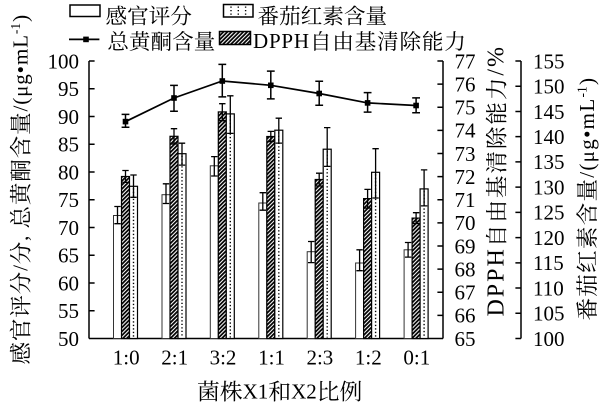  Describe the element at coordinates (549, 162) in the screenshot. I see `svg-text: 135` at that location.